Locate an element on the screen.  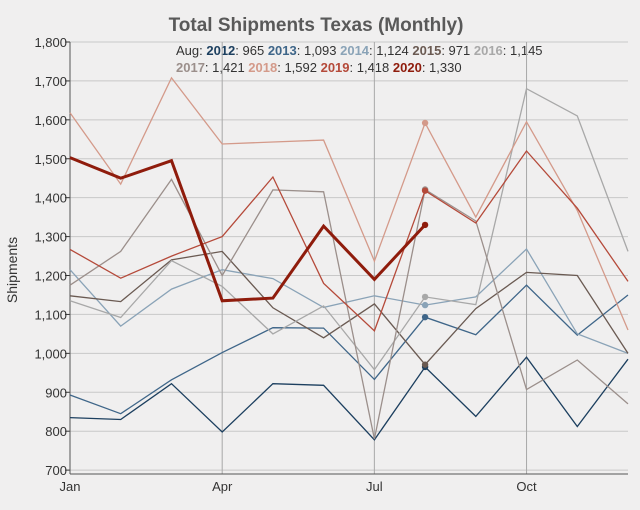
chart-title: Total Shipments Texas (Monthly) is located at coordinates (316, 25).